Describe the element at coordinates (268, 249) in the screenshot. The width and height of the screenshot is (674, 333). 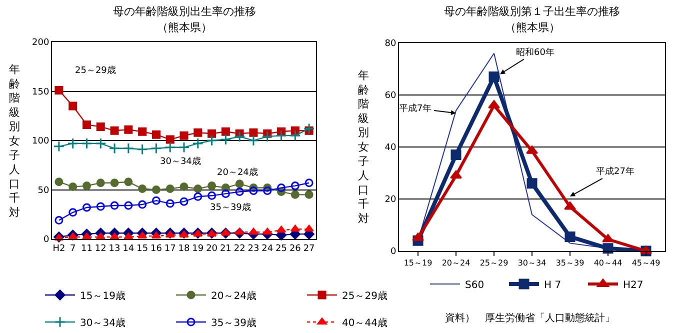
I see `x-tick-label: 24` at that location.